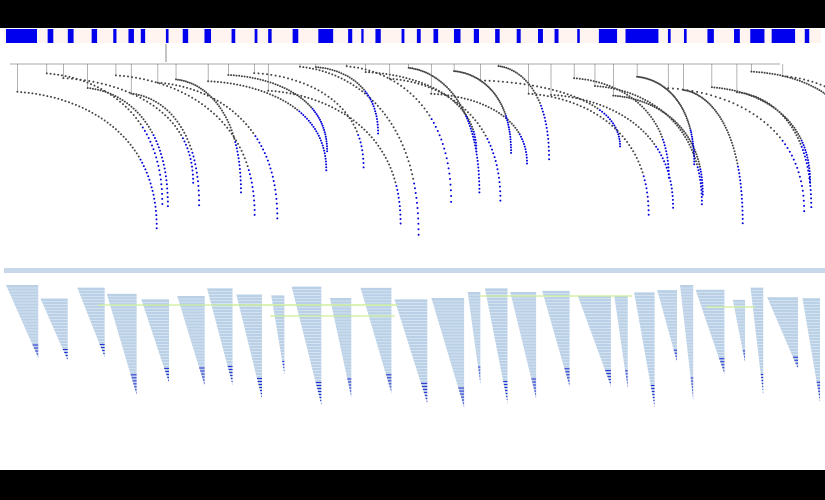 The image size is (825, 500). Describe the element at coordinates (412, 485) in the screenshot. I see `bottom-bar` at that location.